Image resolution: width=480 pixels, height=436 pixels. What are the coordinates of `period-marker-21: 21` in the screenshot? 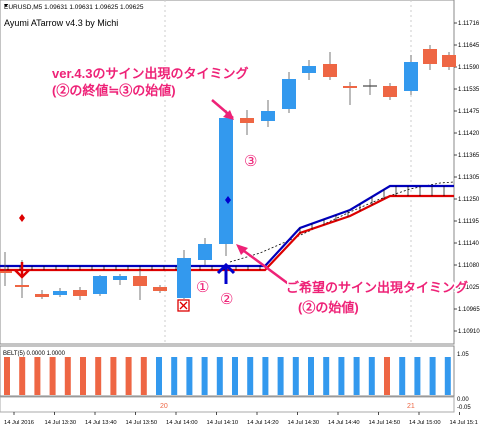 It's located at (411, 406).